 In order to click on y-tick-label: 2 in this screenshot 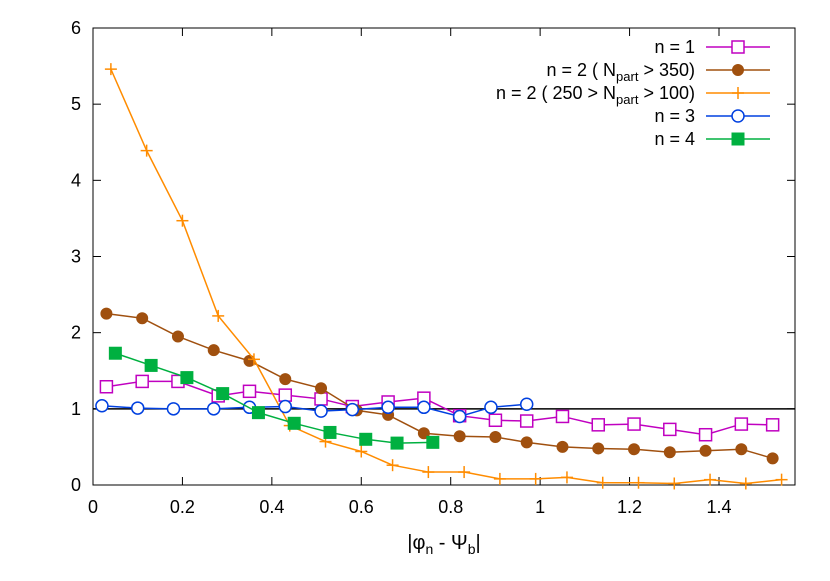, I will do `click(76, 333)`.